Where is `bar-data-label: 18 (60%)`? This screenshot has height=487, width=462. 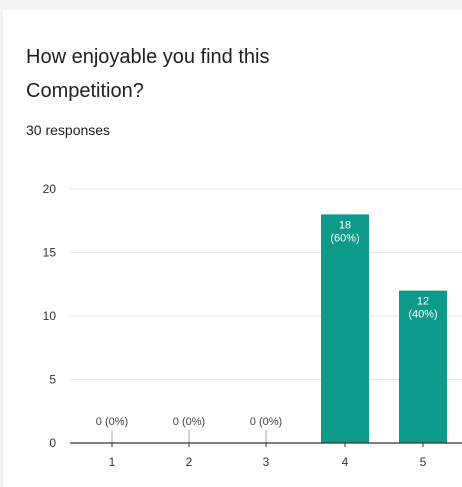 bar-data-label: 18 (60%) is located at coordinates (344, 231).